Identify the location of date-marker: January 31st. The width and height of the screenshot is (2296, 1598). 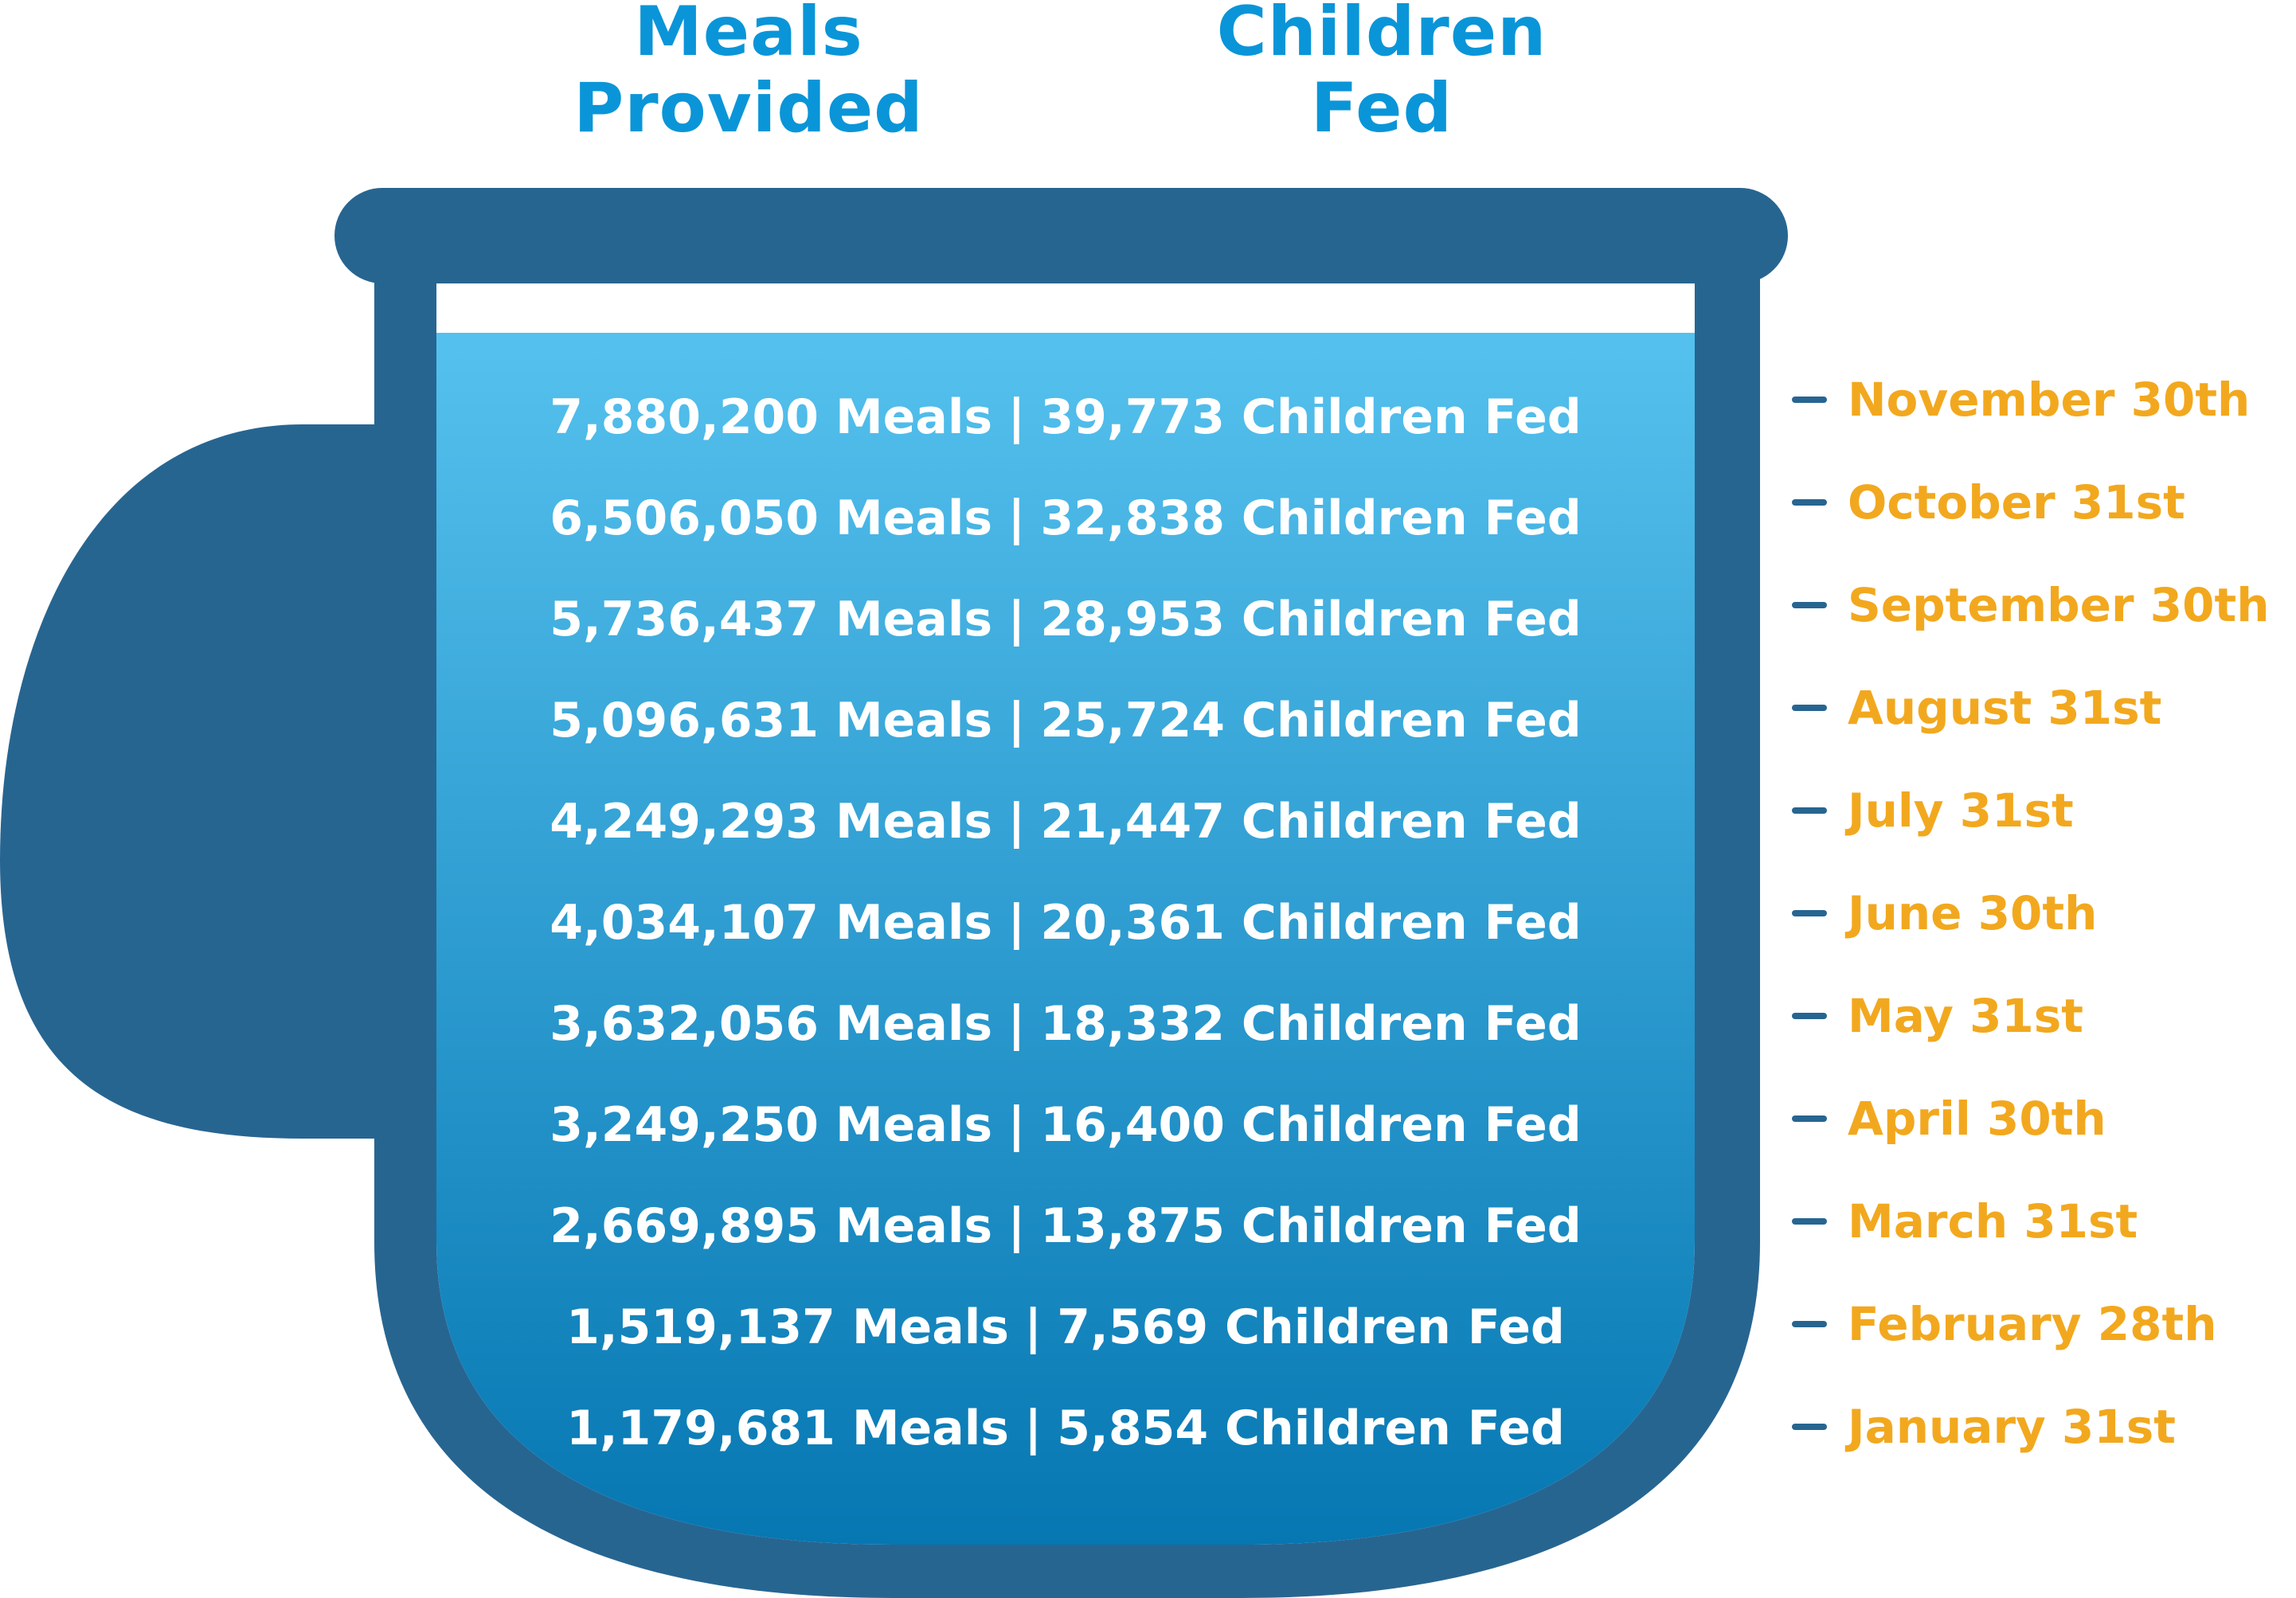
(2044, 1426).